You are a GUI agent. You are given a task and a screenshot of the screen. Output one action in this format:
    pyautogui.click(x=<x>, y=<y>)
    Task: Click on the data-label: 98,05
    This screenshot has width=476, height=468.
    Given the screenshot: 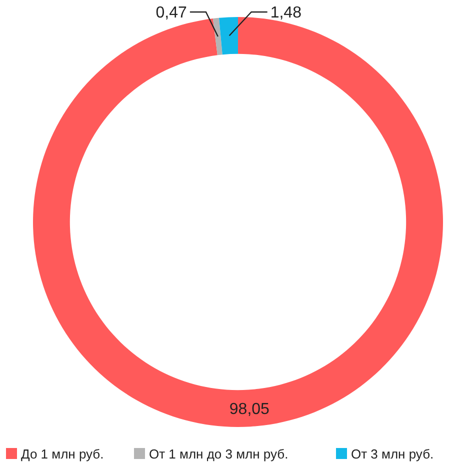 What is the action you would take?
    pyautogui.click(x=249, y=409)
    